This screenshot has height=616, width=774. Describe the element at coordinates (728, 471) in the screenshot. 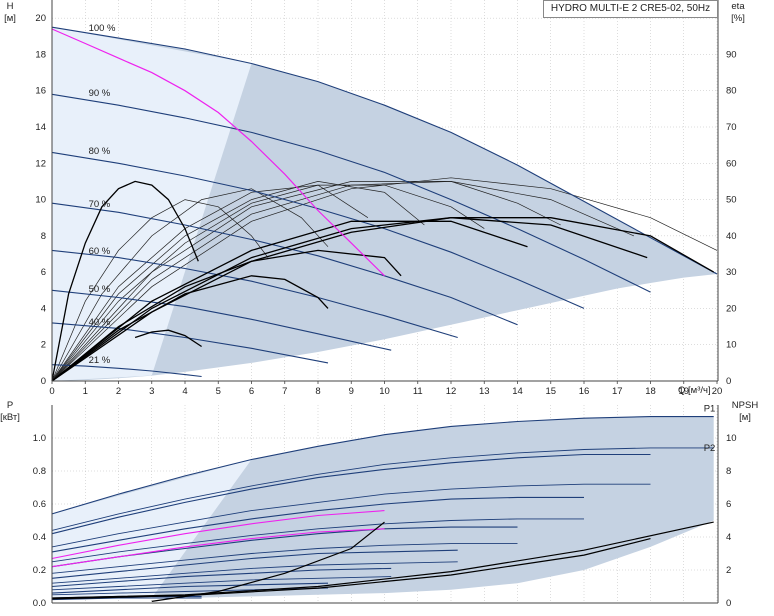

I see `y-right-tick-label: 8` at that location.